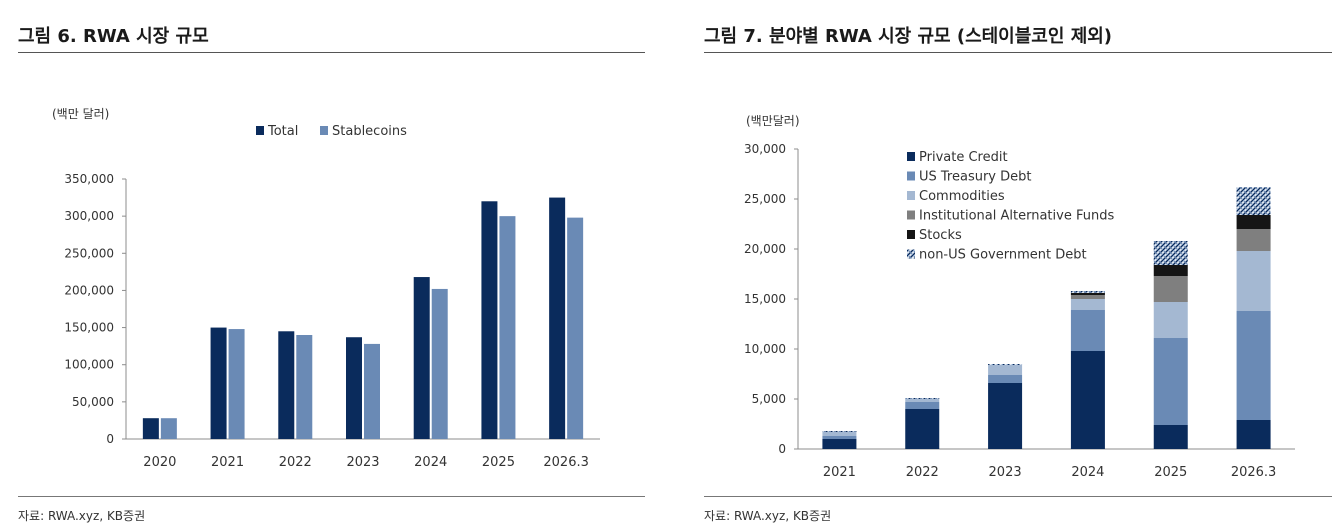 The height and width of the screenshot is (529, 1342). What do you see at coordinates (89, 216) in the screenshot?
I see `y-tick-label: 300,000` at bounding box center [89, 216].